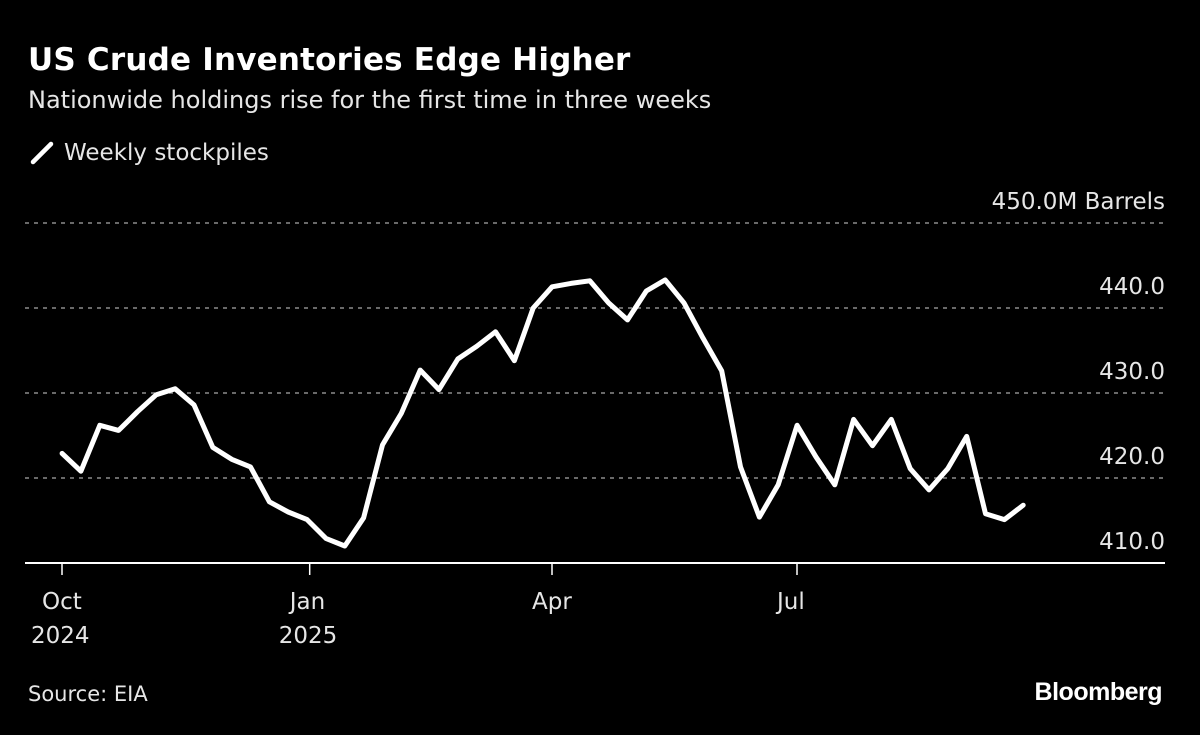 This screenshot has width=1200, height=735. Describe the element at coordinates (552, 602) in the screenshot. I see `x-tick-label: Apr` at that location.